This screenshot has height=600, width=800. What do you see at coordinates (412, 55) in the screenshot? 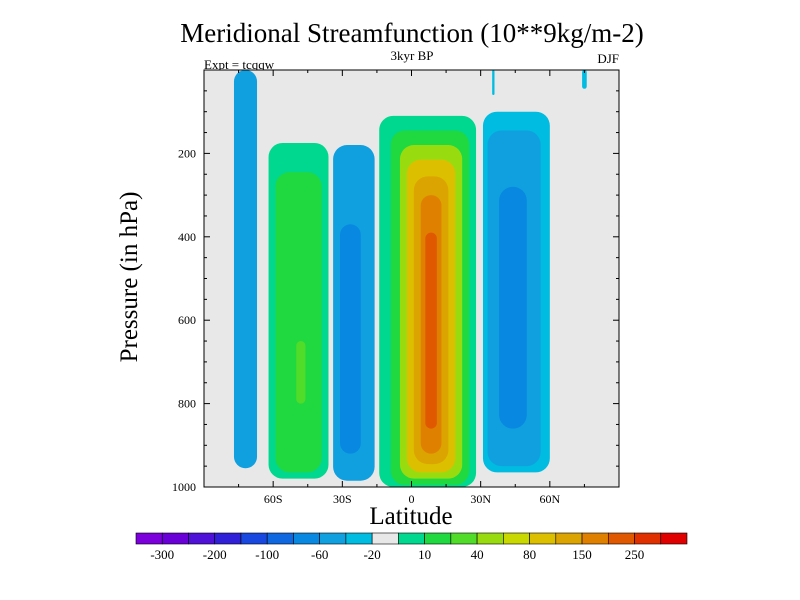
I see `chart-subtitle-center: 3kyr BP` at bounding box center [412, 55].